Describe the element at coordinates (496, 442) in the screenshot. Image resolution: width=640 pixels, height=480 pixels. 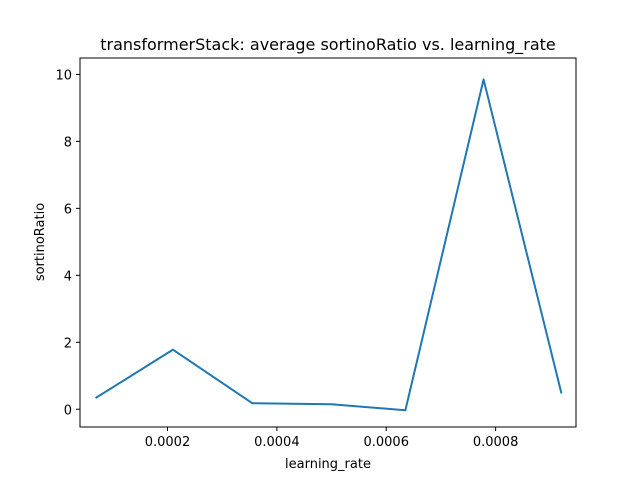
I see `x-tick-label: 0.0008` at that location.